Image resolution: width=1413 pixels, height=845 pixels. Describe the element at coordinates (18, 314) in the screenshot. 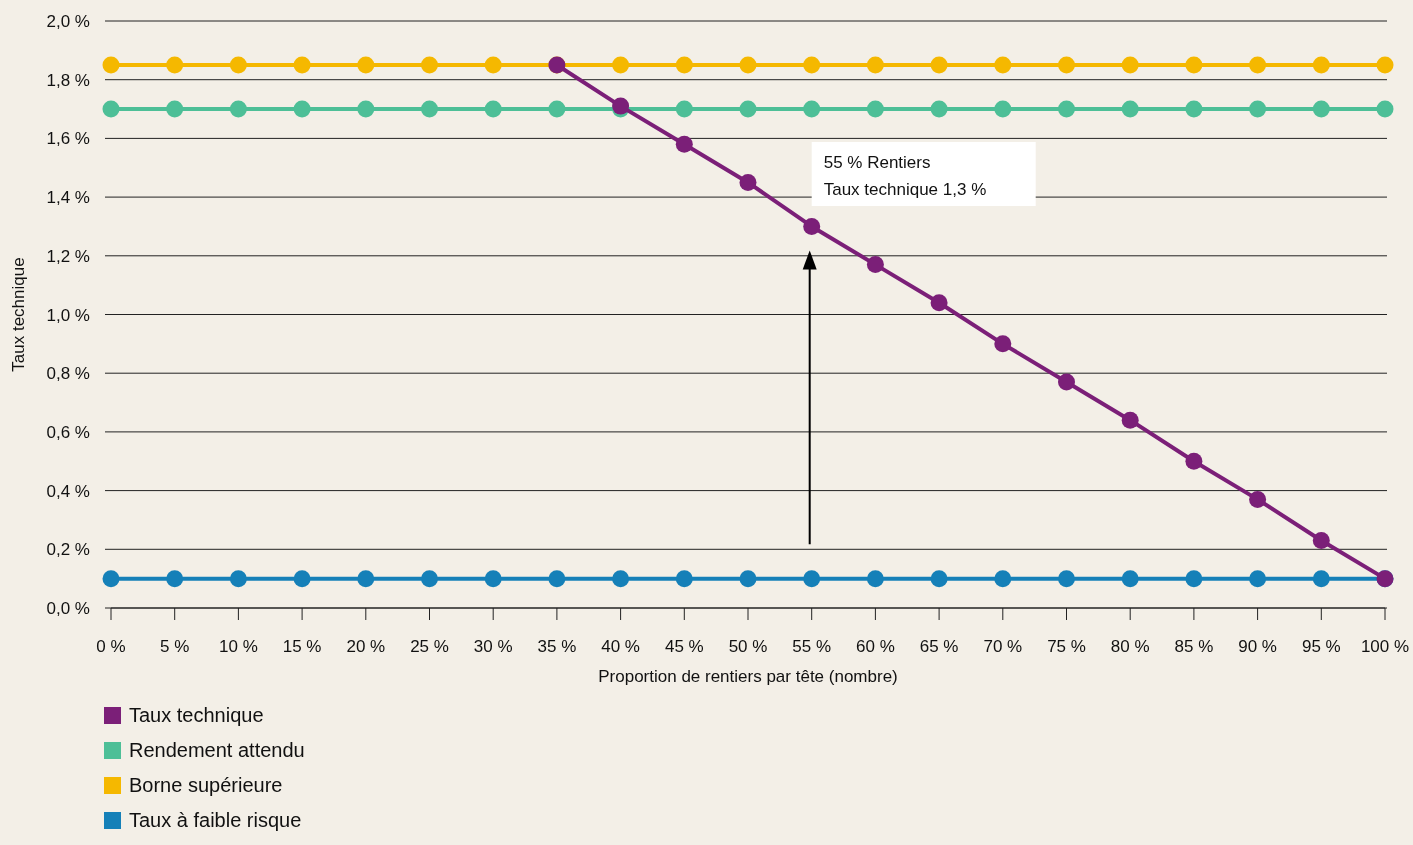

I see `y-axis-title: Taux technique` at that location.